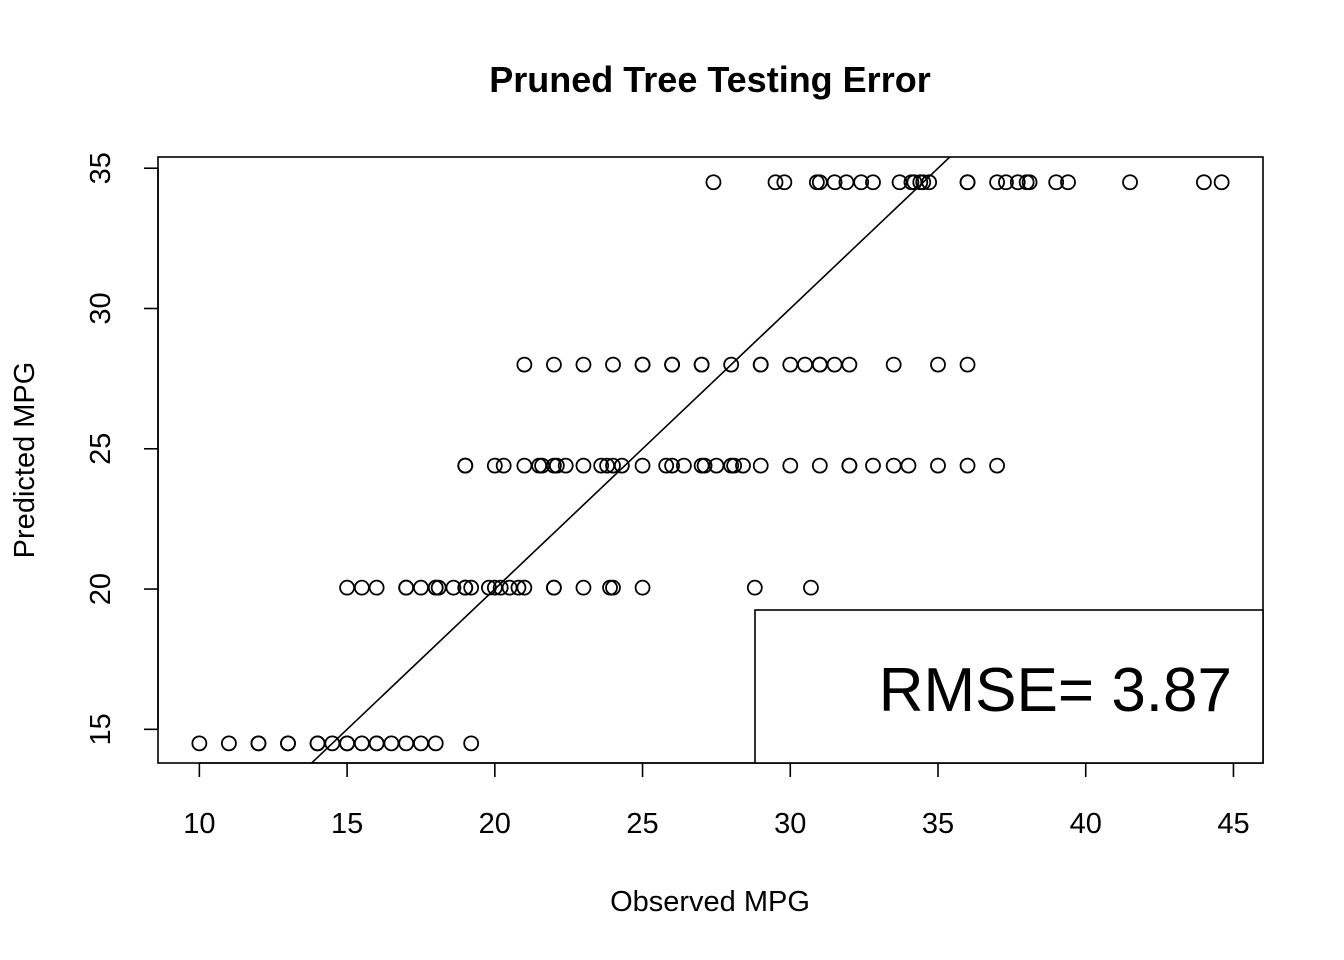 The height and width of the screenshot is (960, 1344). What do you see at coordinates (101, 589) in the screenshot?
I see `y-tick-label: 20` at bounding box center [101, 589].